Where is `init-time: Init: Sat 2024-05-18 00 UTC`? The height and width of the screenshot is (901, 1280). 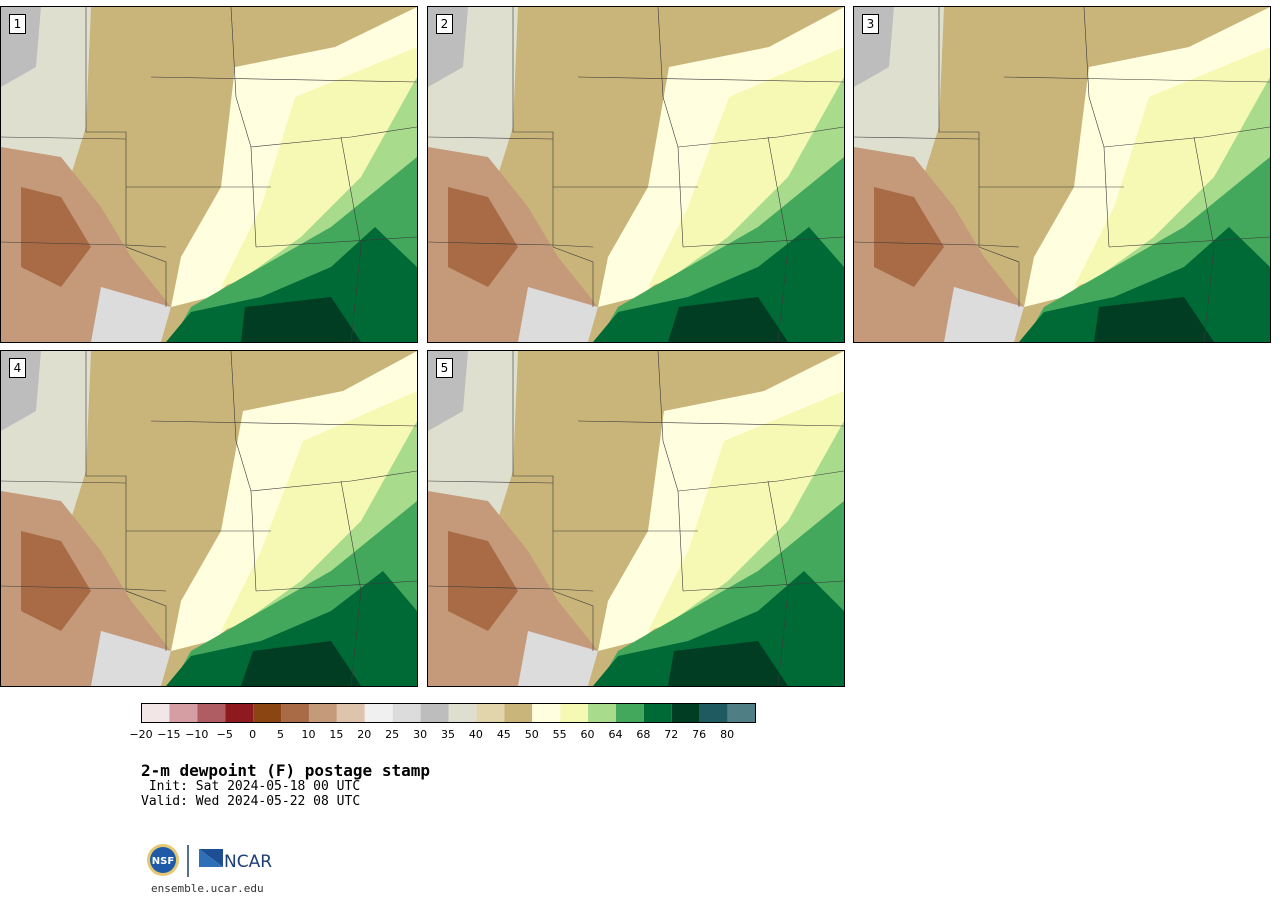
init-time: Init: Sat 2024-05-18 00 UTC is located at coordinates (251, 786).